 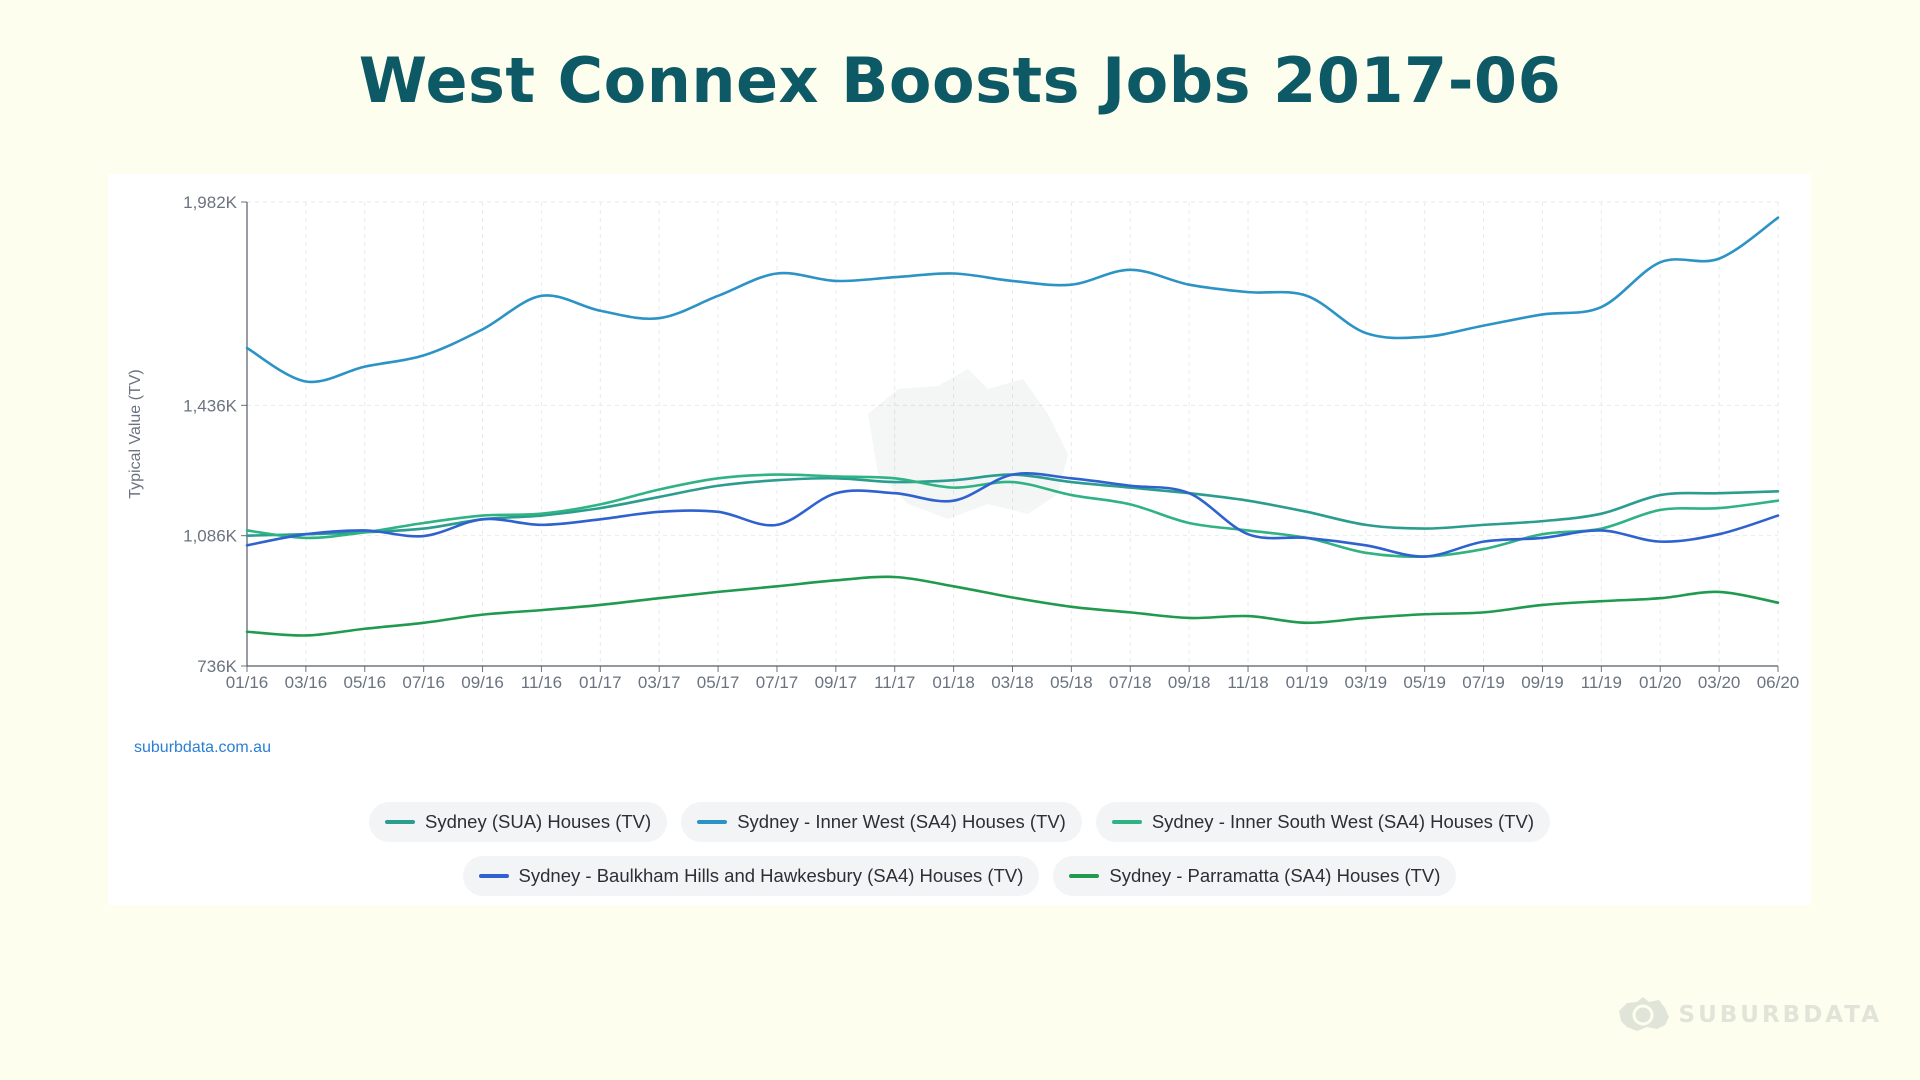 What do you see at coordinates (1366, 682) in the screenshot?
I see `x-tick-label: 03/19` at bounding box center [1366, 682].